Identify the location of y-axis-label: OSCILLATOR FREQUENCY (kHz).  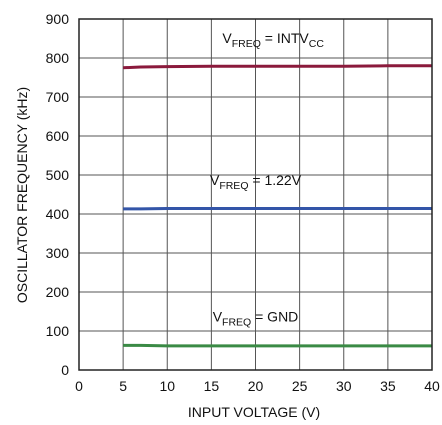
(22, 195).